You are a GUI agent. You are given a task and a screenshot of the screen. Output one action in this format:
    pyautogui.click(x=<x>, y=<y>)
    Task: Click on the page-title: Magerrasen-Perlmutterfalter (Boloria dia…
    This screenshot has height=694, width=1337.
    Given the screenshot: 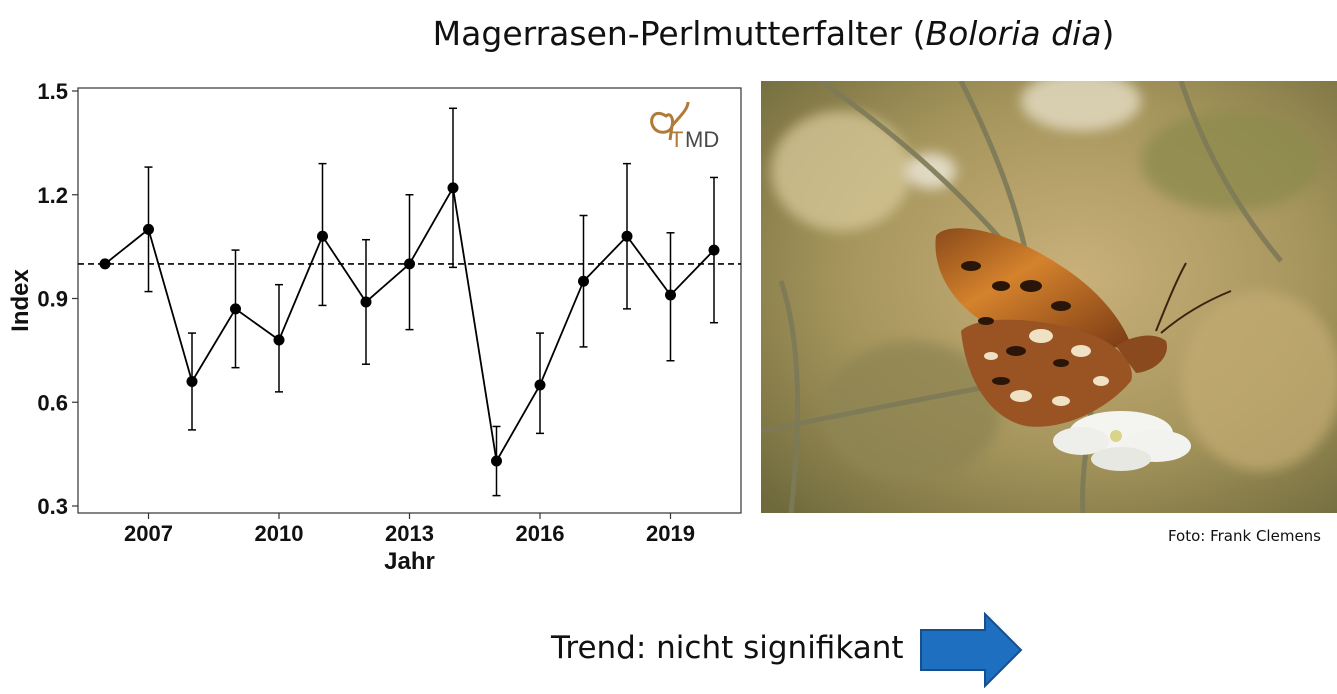 What is the action you would take?
    pyautogui.click(x=668, y=33)
    